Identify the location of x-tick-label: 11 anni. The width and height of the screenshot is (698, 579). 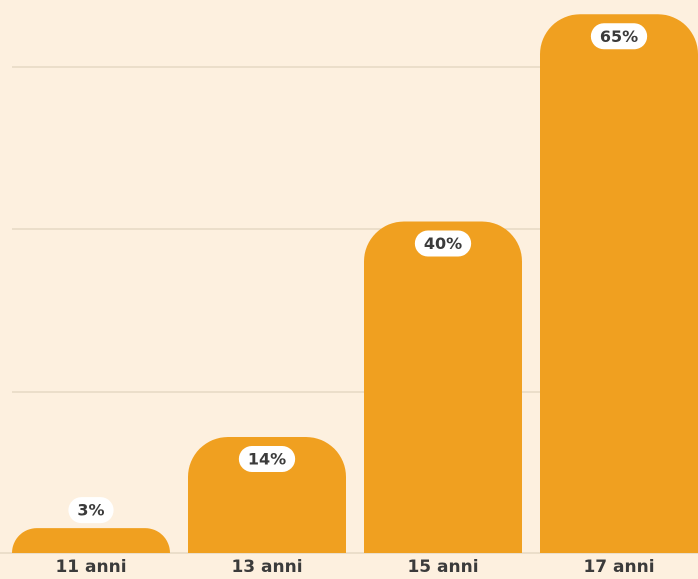
(90, 567).